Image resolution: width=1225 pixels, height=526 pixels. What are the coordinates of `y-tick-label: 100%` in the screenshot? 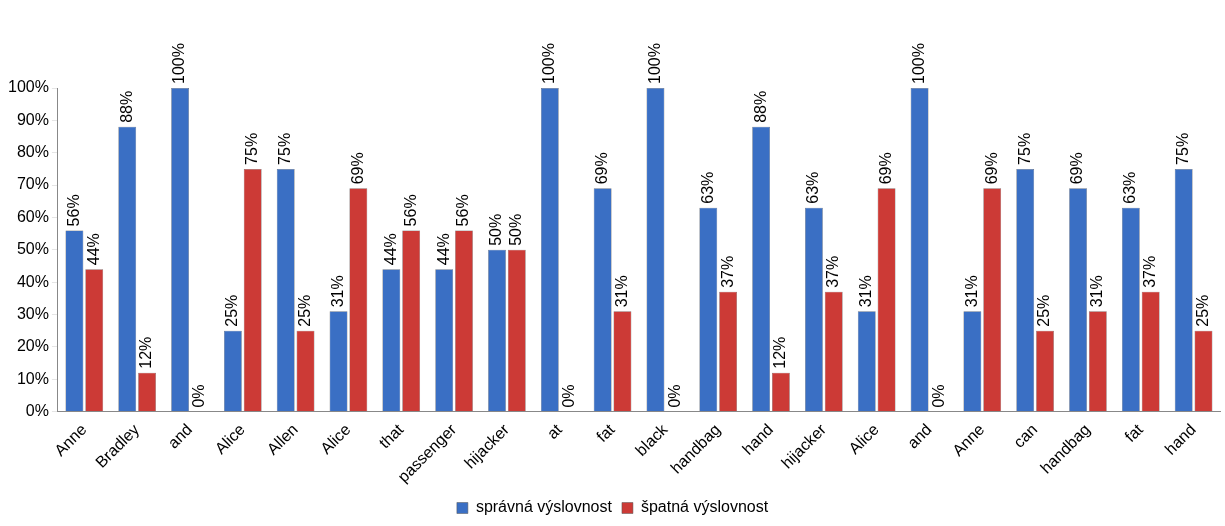 It's located at (28, 87).